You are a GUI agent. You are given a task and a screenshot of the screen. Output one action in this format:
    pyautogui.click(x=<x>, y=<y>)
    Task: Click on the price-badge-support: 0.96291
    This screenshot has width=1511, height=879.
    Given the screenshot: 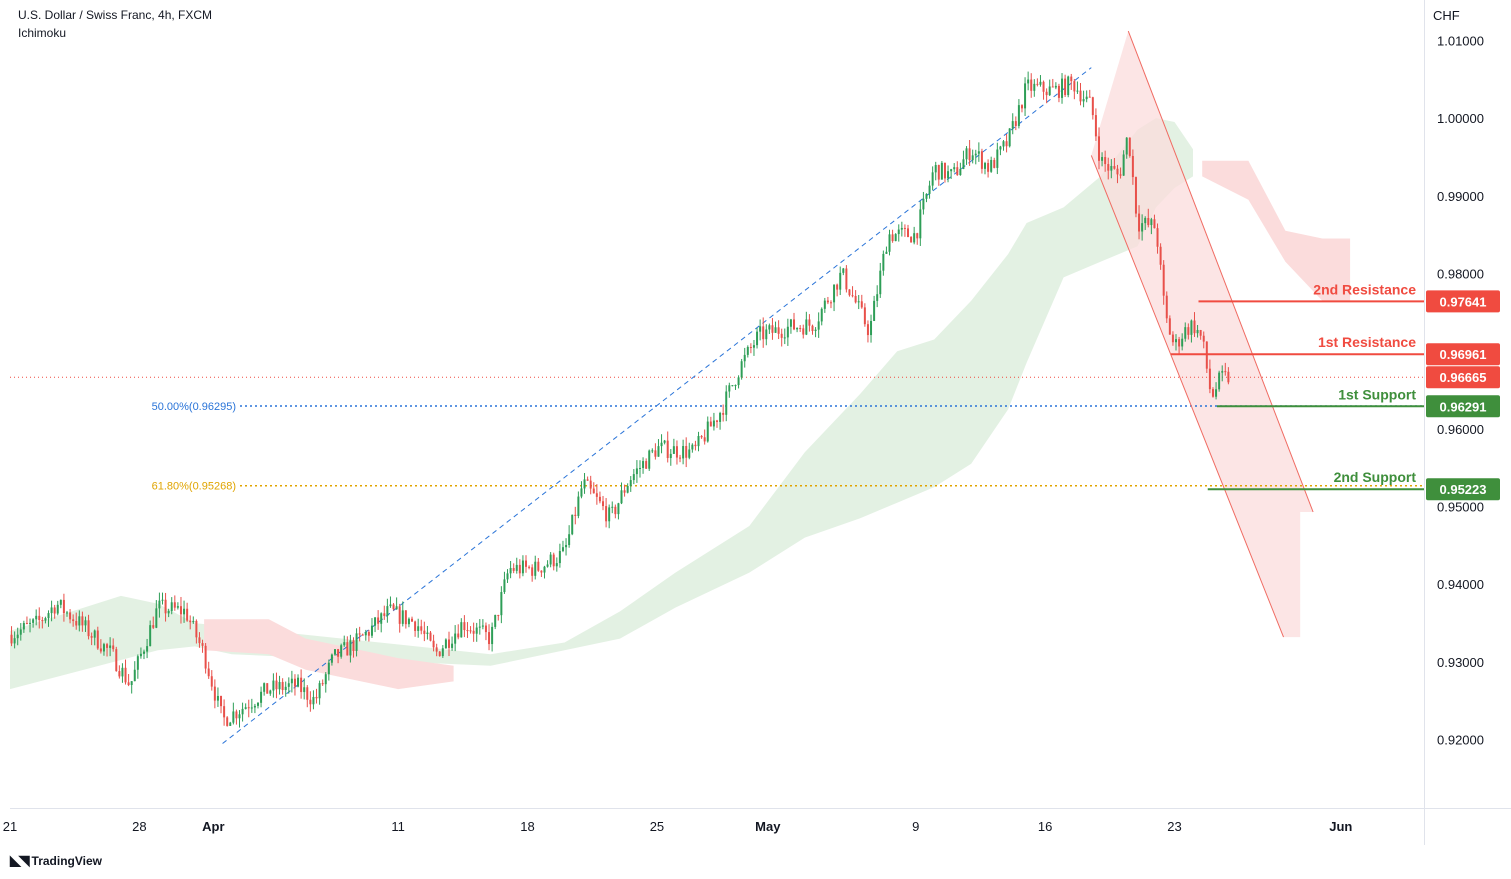 What is the action you would take?
    pyautogui.click(x=1463, y=406)
    